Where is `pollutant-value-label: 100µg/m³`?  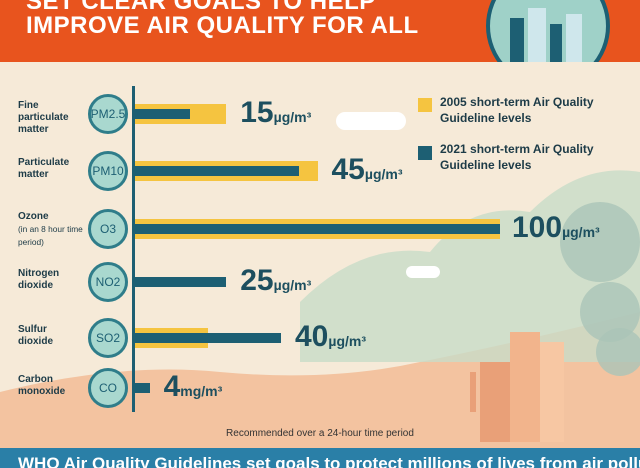
pollutant-value-label: 100µg/m³ is located at coordinates (556, 227).